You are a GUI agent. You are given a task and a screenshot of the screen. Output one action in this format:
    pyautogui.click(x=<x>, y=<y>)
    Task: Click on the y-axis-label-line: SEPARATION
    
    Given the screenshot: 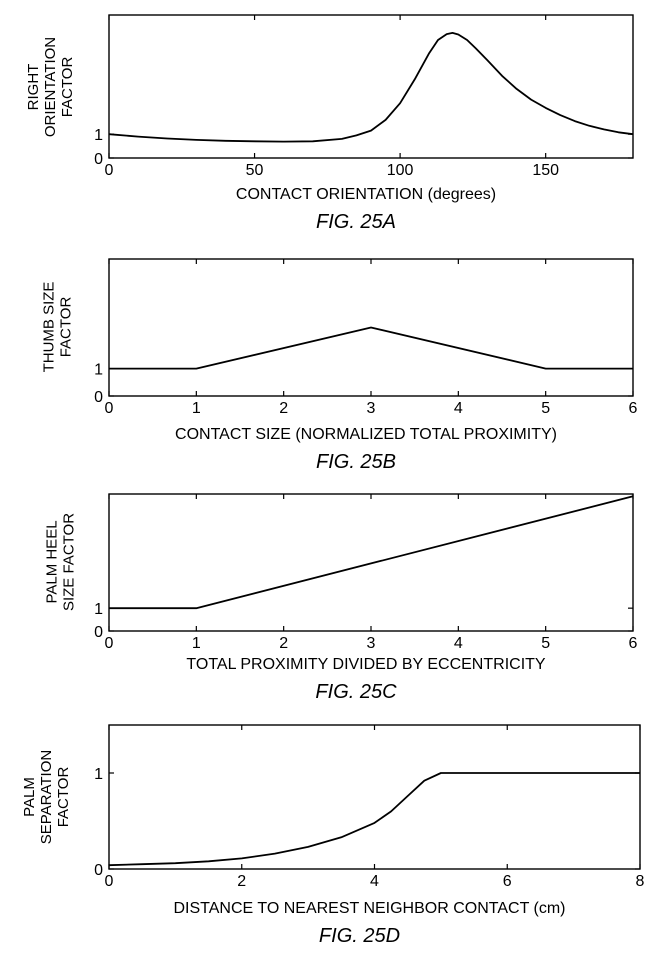 What is the action you would take?
    pyautogui.click(x=46, y=797)
    